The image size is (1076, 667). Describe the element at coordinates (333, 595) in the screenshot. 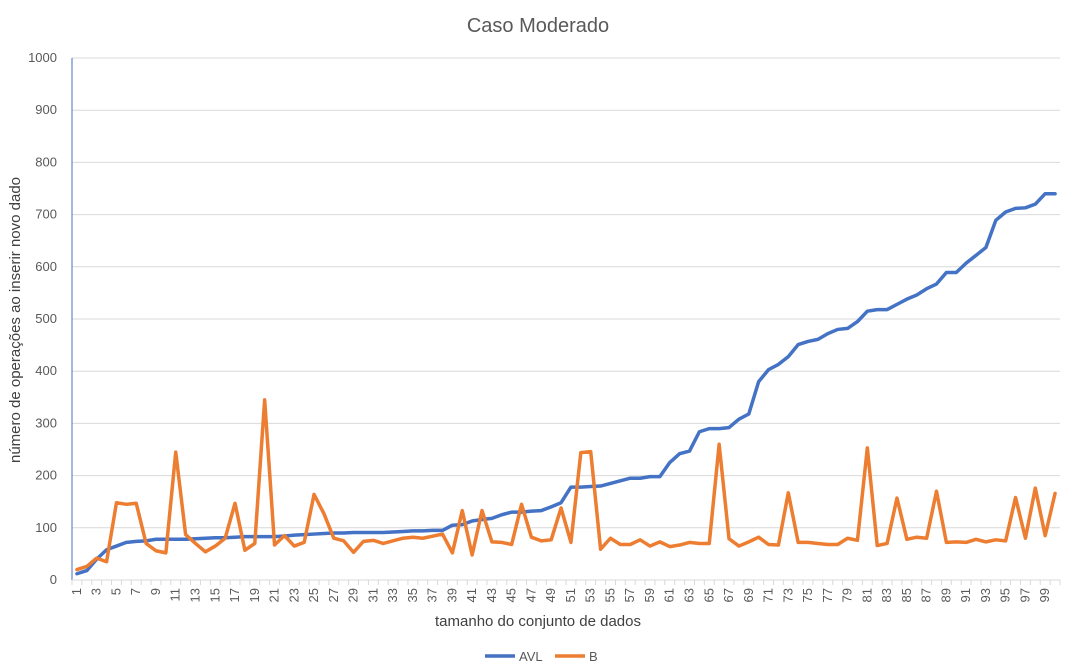

I see `x-tick-label: 27` at that location.